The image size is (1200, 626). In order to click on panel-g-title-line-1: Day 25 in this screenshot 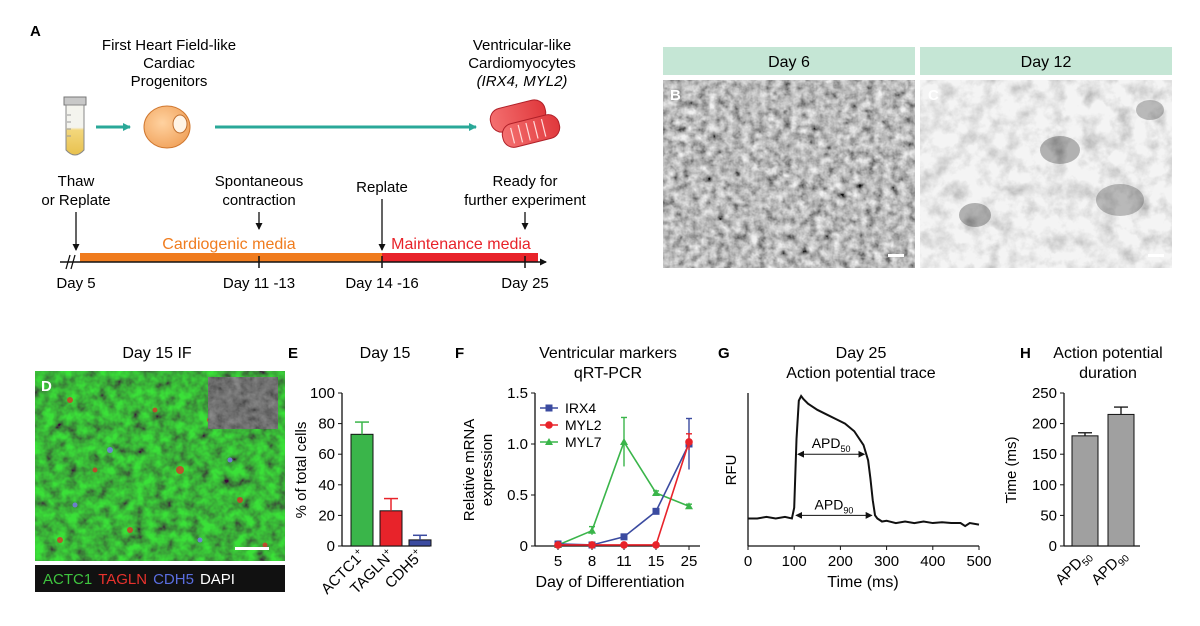, I will do `click(861, 353)`.